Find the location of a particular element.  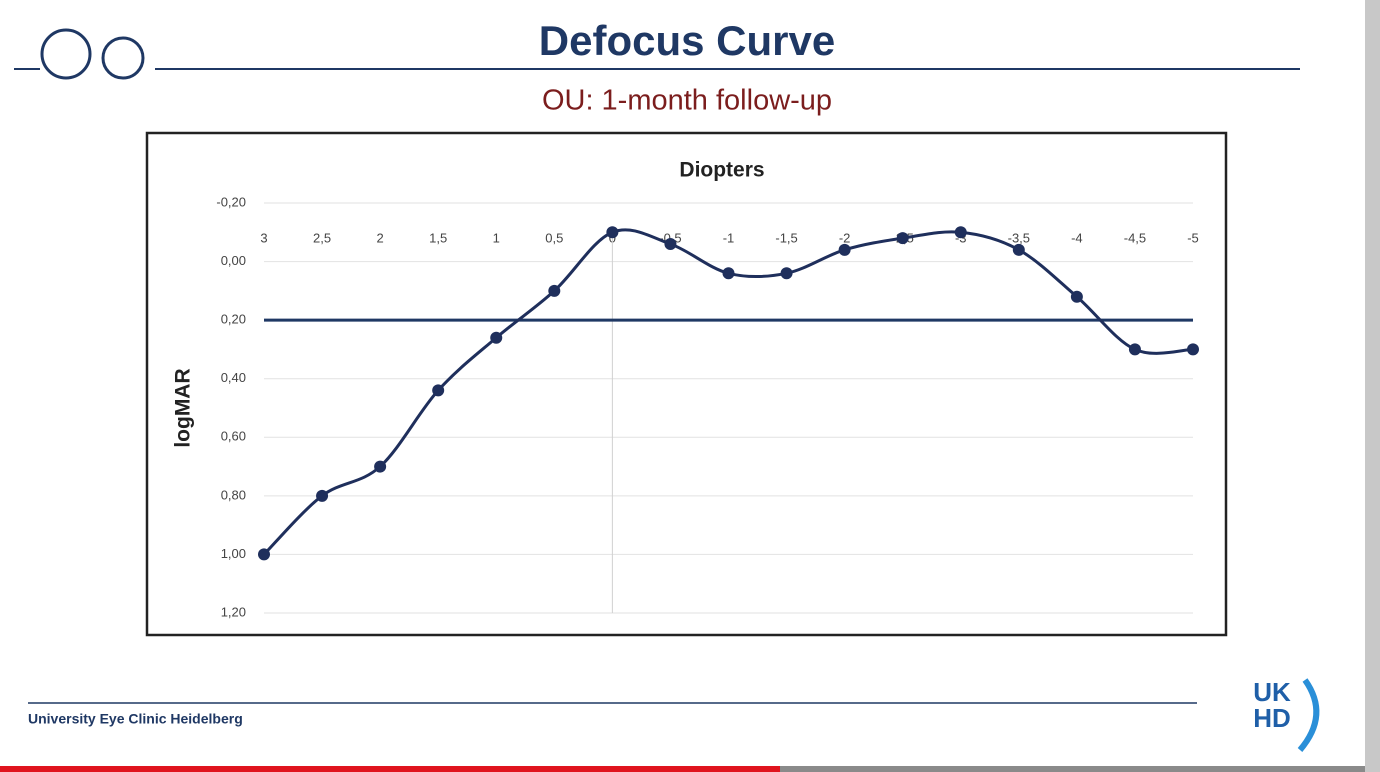

y-tick-label: 0,80 is located at coordinates (233, 494).